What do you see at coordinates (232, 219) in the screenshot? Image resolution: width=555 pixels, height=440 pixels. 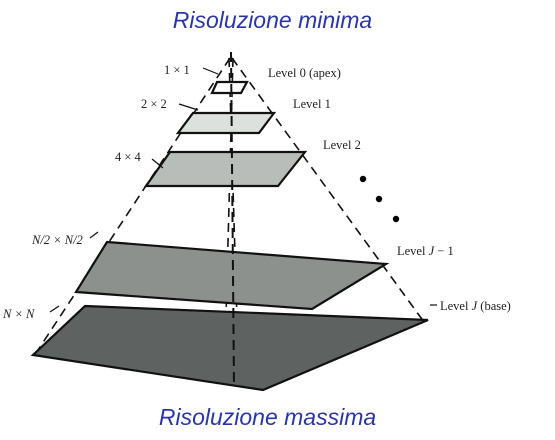 I see `pyramid-axis` at bounding box center [232, 219].